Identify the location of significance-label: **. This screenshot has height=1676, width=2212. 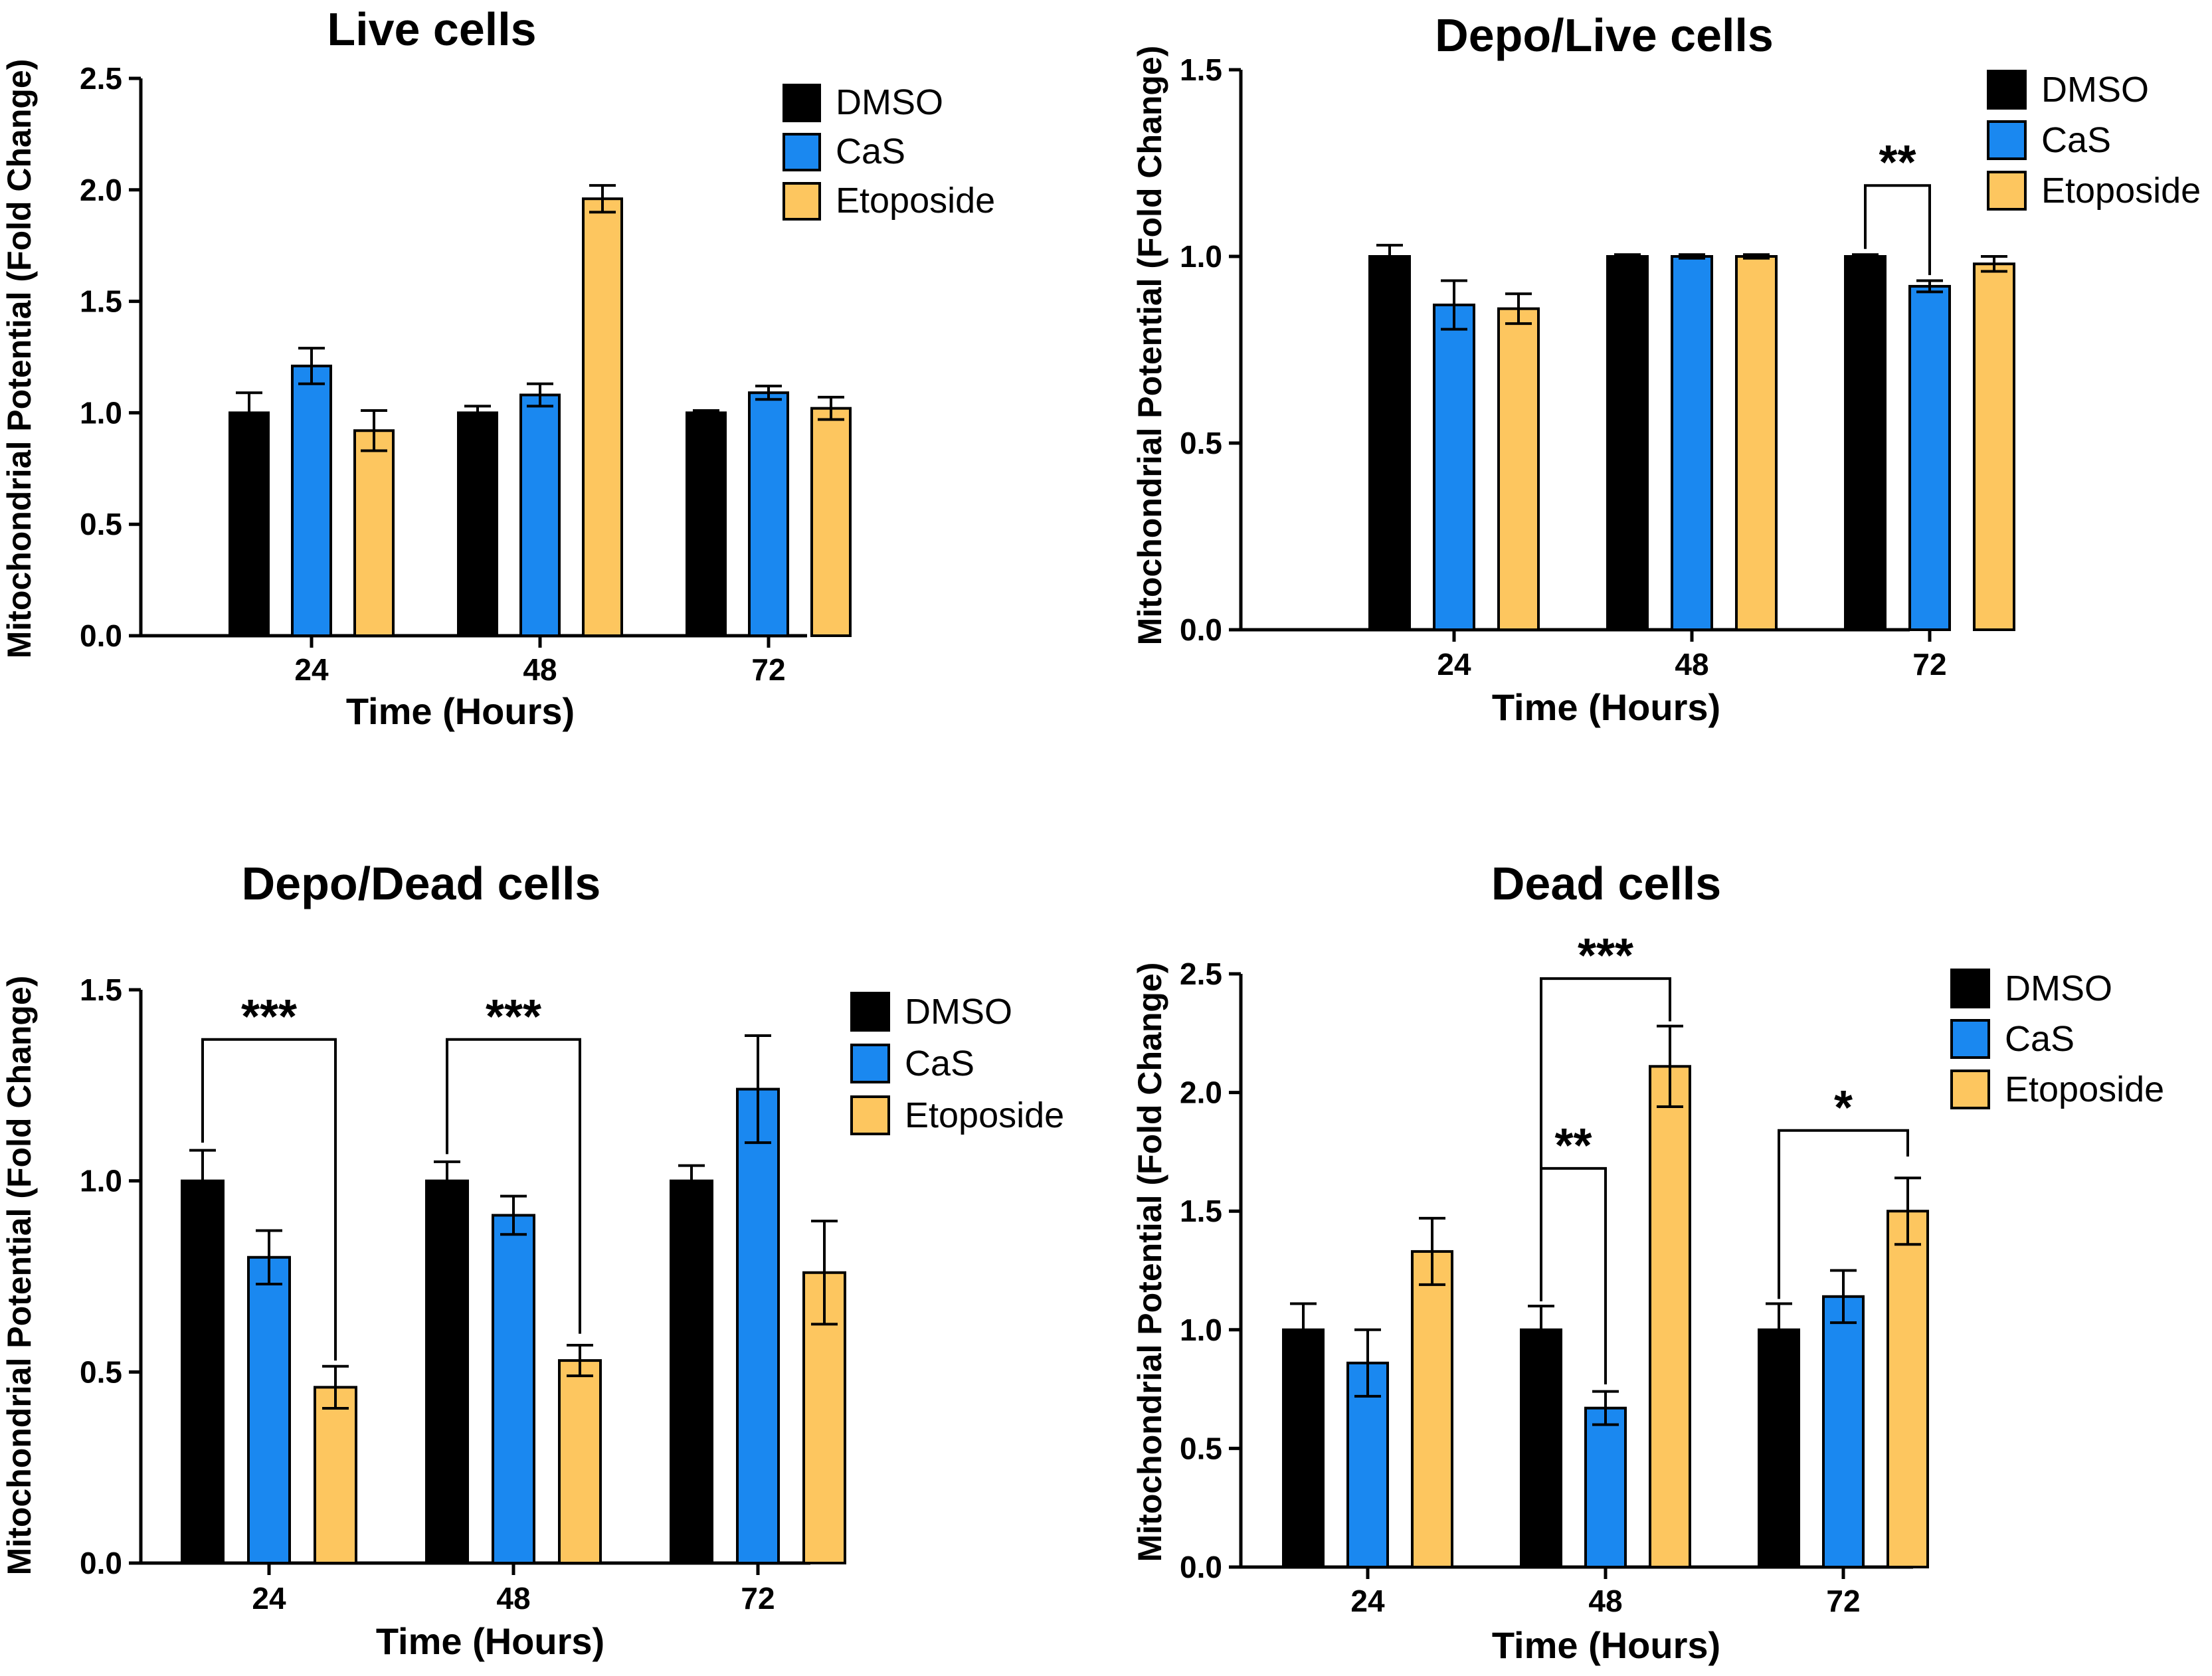
(1897, 162).